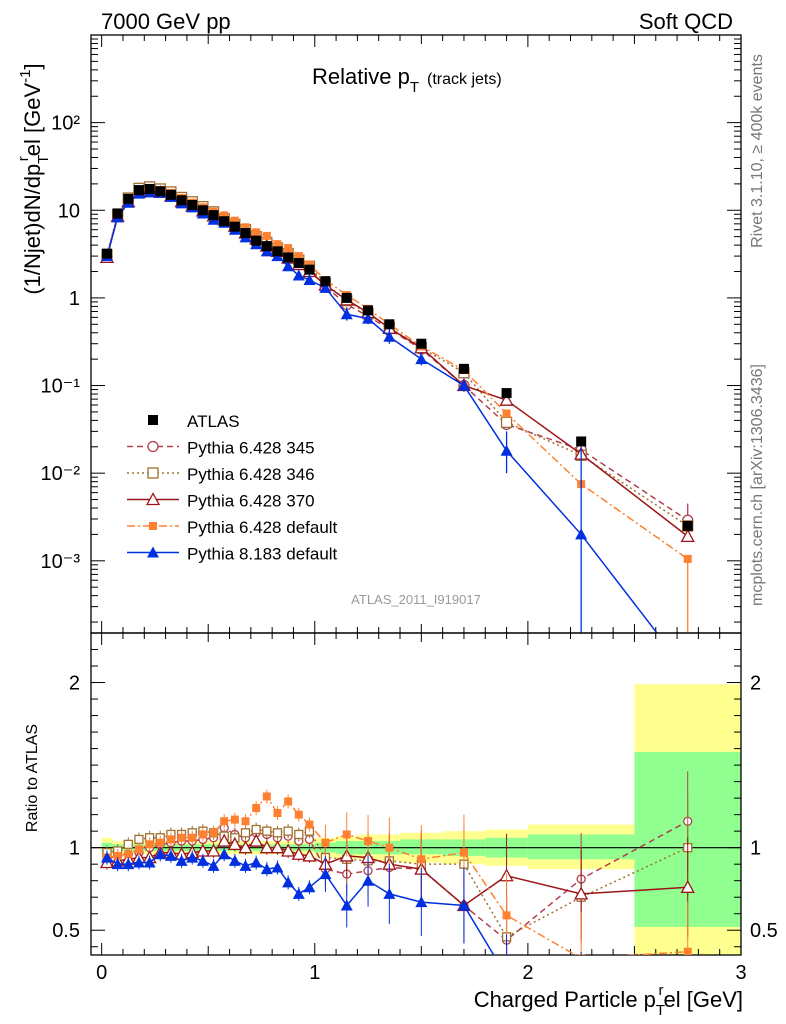 The height and width of the screenshot is (1024, 786). Describe the element at coordinates (251, 474) in the screenshot. I see `legend-label: Pythia 6.428 346` at that location.